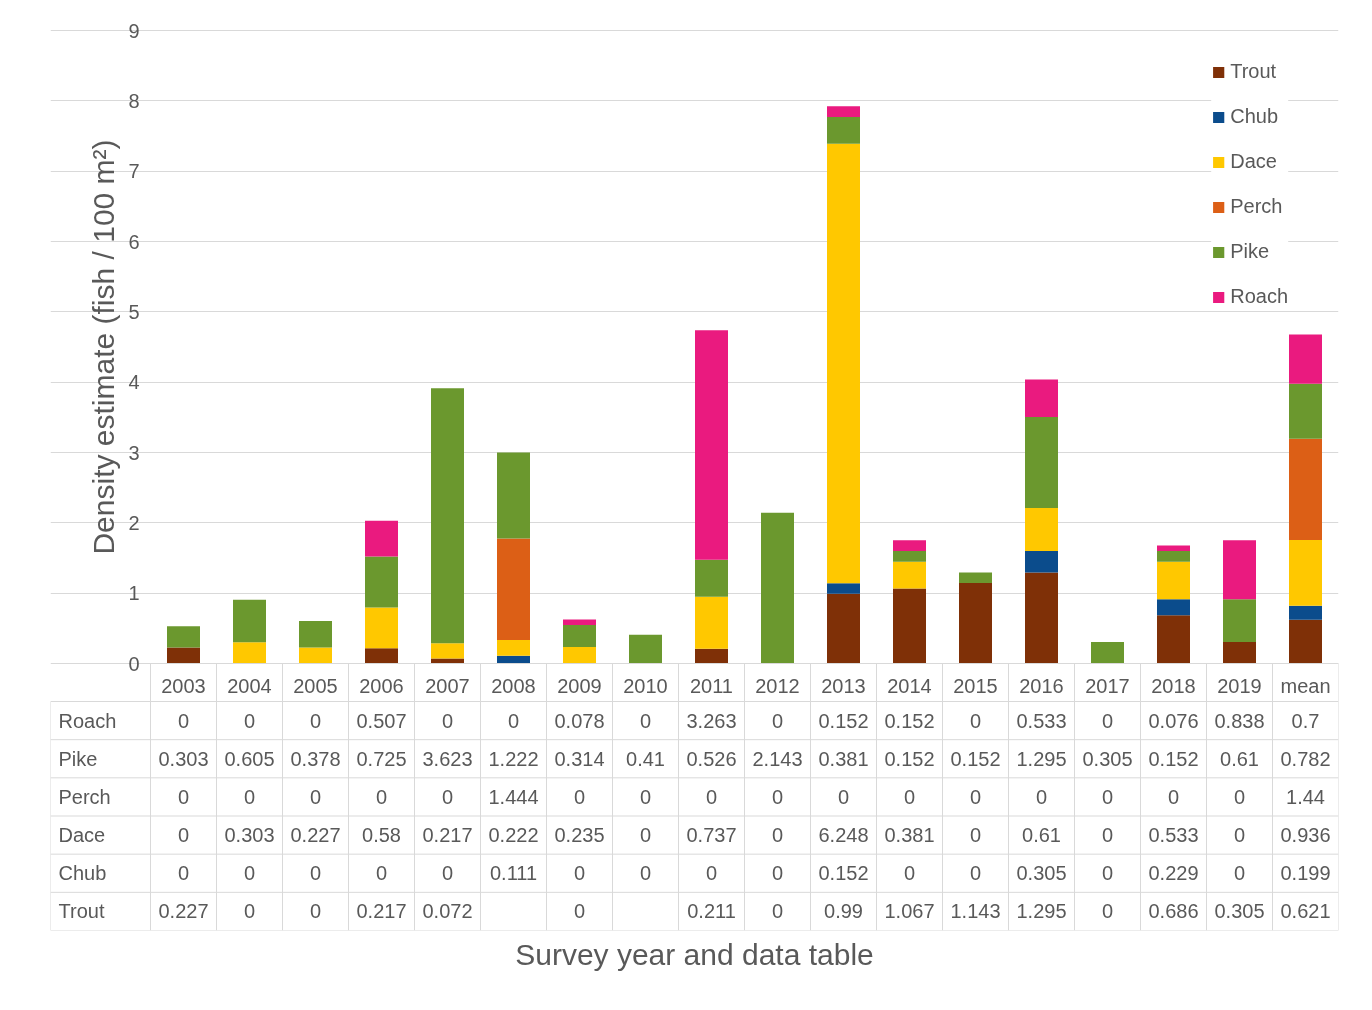 This screenshot has height=1010, width=1372. I want to click on y-tick-label: 1, so click(134, 593).